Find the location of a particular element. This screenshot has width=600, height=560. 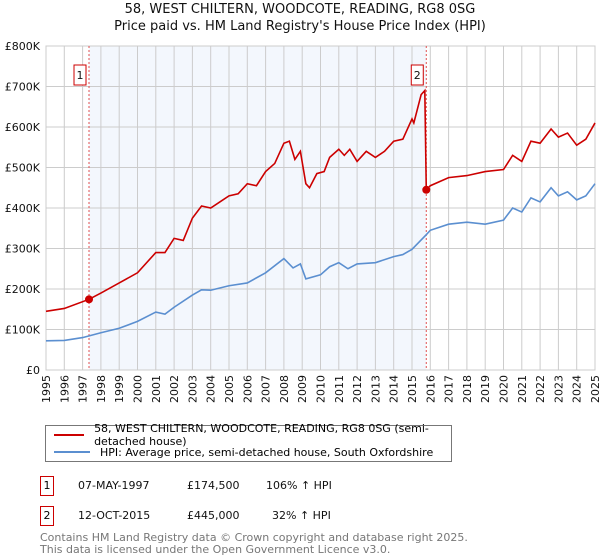

x-tick-label: 2012 is located at coordinates (357, 389).